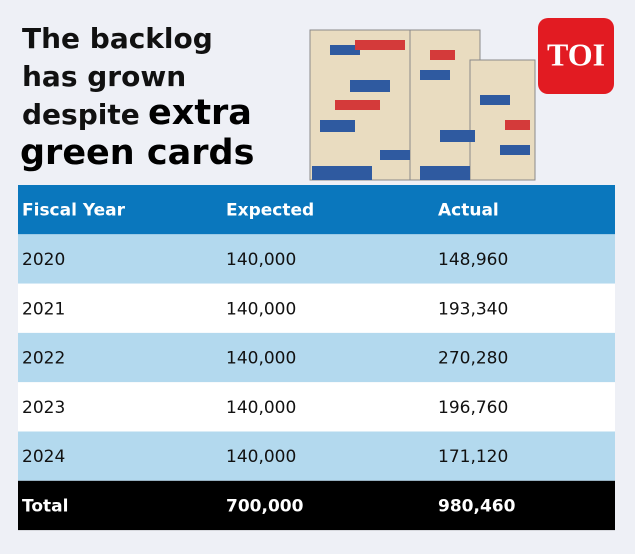 The height and width of the screenshot is (554, 635). Describe the element at coordinates (468, 211) in the screenshot. I see `header-cell: Actual` at that location.